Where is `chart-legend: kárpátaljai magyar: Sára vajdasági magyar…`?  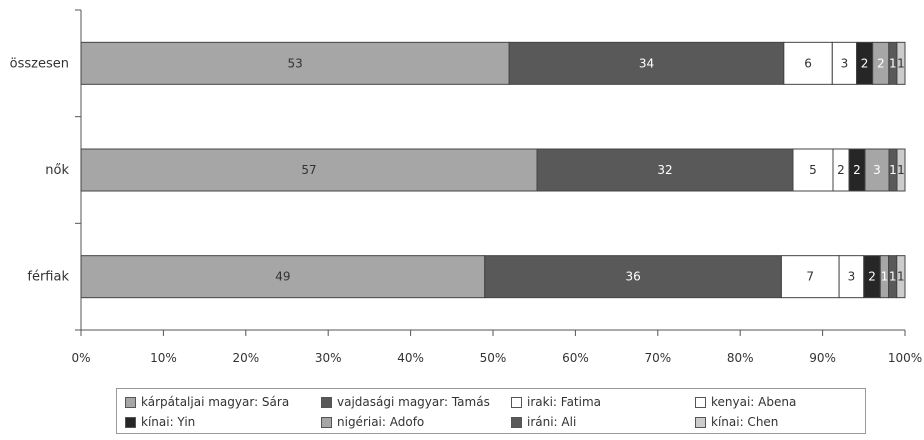 chart-legend: kárpátaljai magyar: Sára vajdasági magyar… is located at coordinates (491, 411).